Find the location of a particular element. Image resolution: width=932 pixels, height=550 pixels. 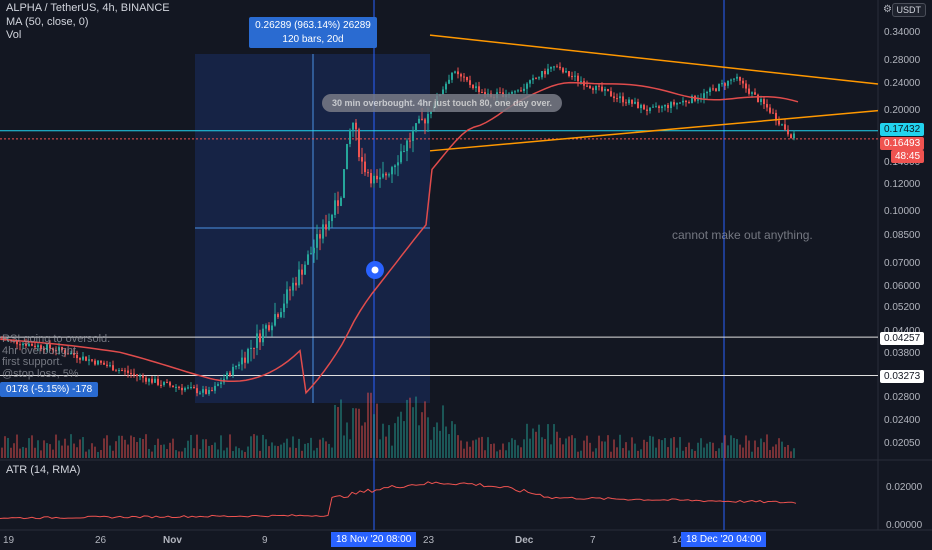

gear-icon: ⚙ is located at coordinates (887, 9).